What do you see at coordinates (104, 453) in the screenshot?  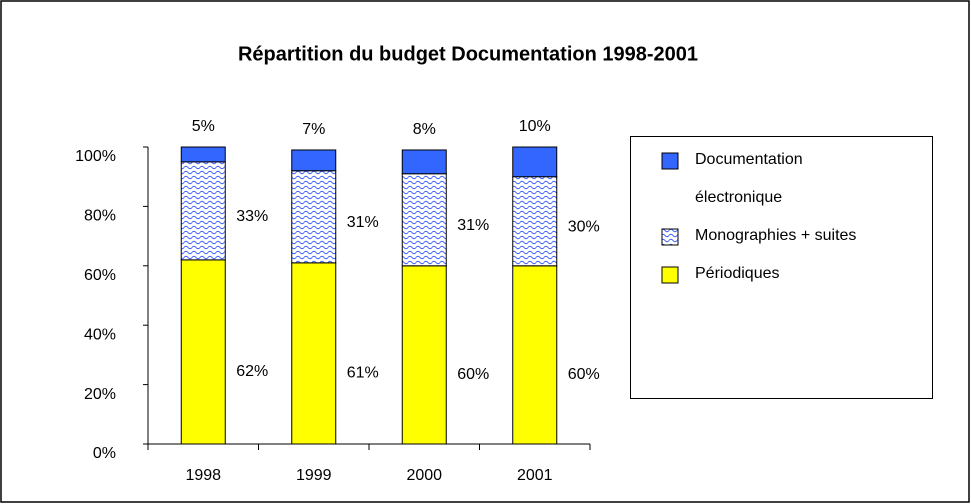 I see `y-tick-label: 0%` at bounding box center [104, 453].